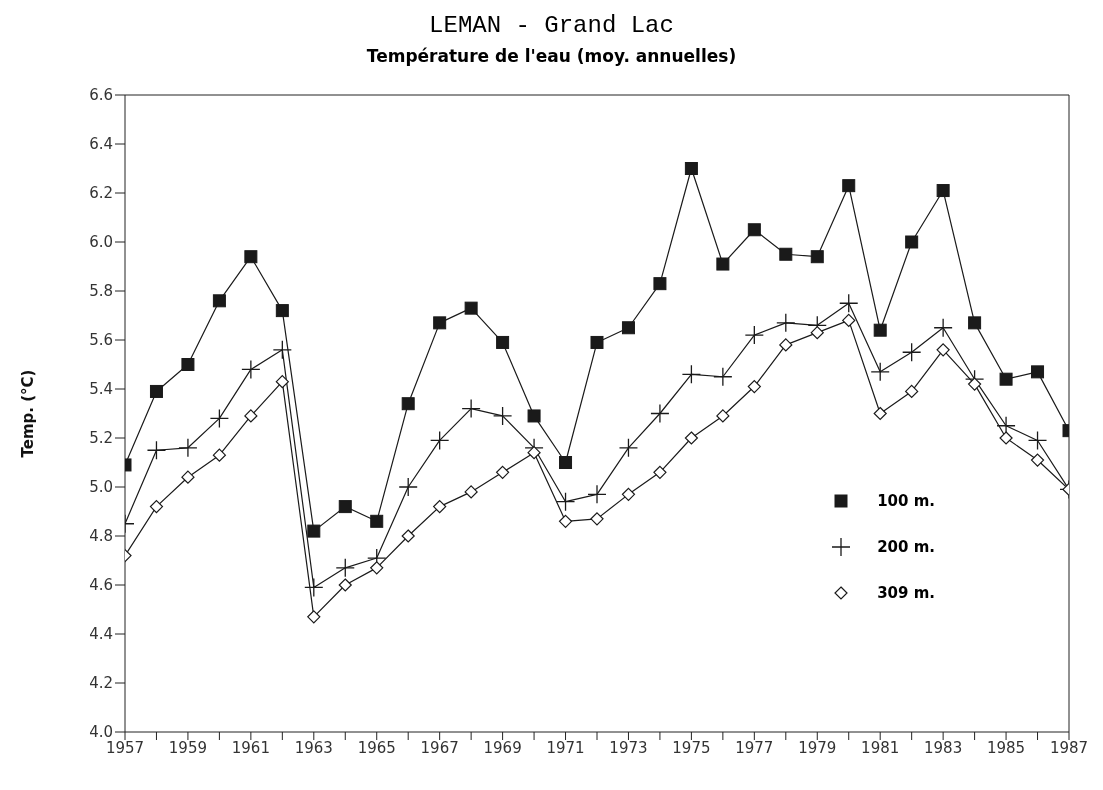 The image size is (1103, 790). Describe the element at coordinates (565, 747) in the screenshot. I see `x-tick-label: 1971` at that location.